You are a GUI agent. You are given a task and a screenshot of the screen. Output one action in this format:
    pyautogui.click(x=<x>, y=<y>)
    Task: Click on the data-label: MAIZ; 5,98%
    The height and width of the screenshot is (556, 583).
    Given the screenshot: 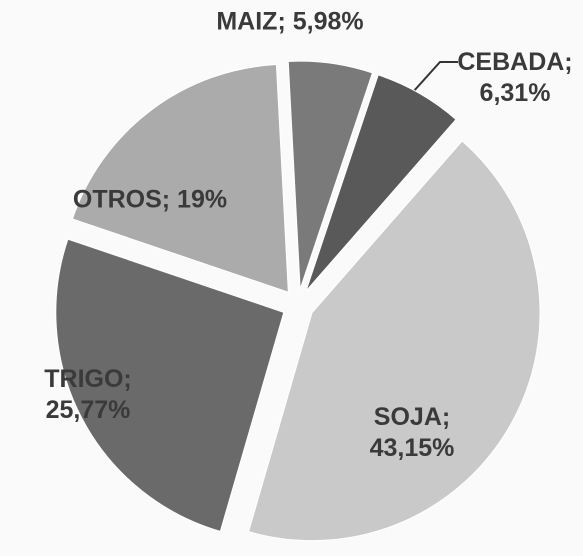 What is the action you would take?
    pyautogui.click(x=290, y=21)
    